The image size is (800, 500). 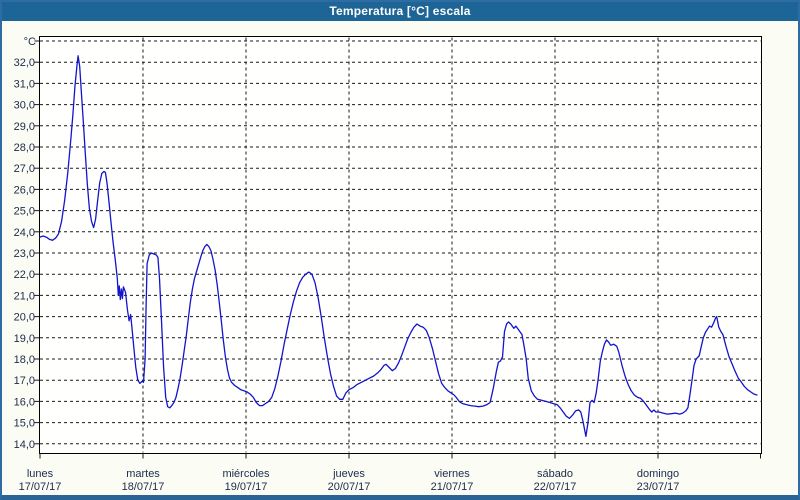 What do you see at coordinates (658, 474) in the screenshot?
I see `x-day-name: domingo` at bounding box center [658, 474].